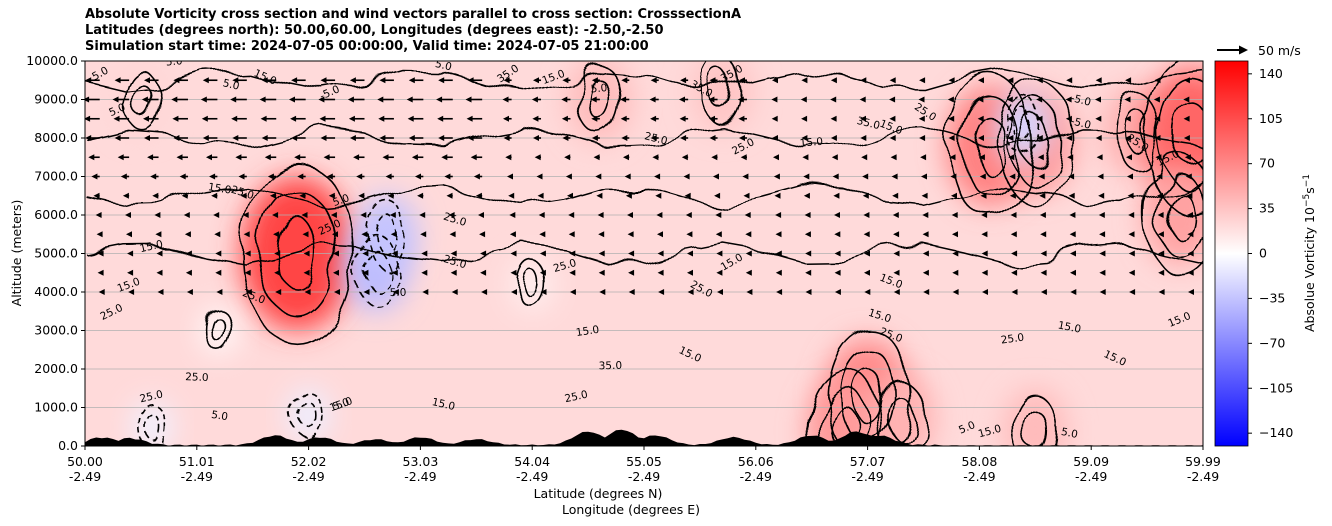  Describe the element at coordinates (219, 416) in the screenshot. I see `contour-label: 5.0` at that location.